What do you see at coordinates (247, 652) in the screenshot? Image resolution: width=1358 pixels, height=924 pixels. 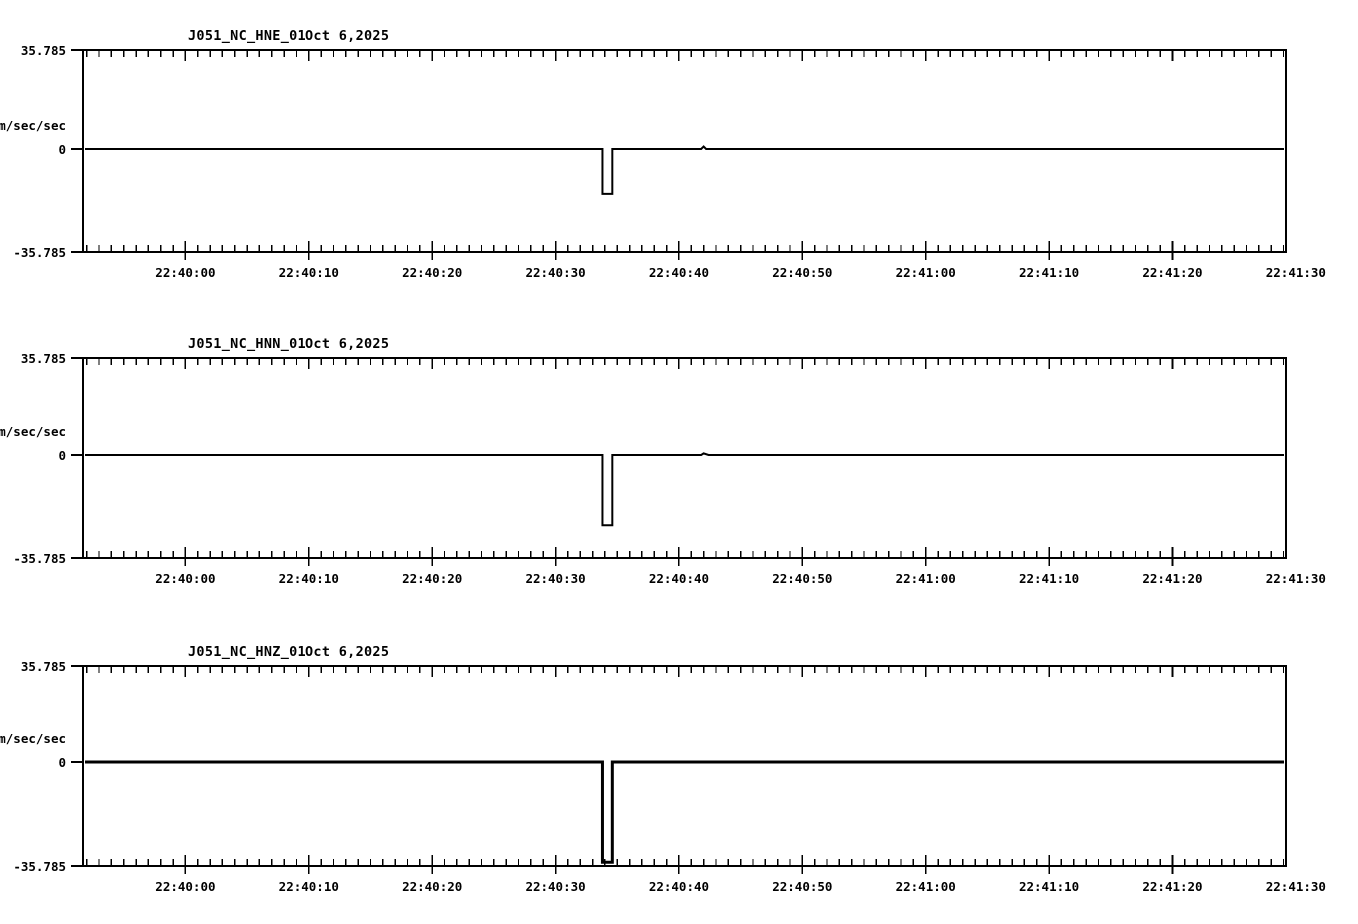 I see `panel-title-channel: J051_NC_HNZ_01` at bounding box center [247, 652].